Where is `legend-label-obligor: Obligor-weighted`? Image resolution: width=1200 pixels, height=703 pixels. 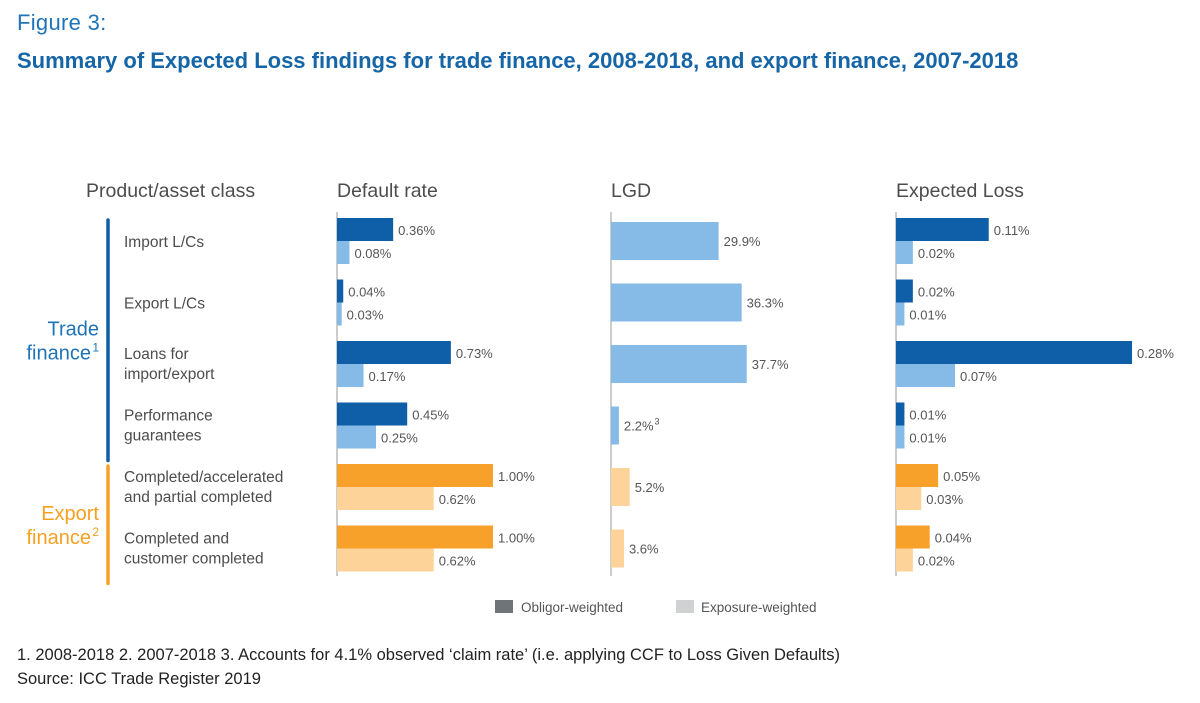 legend-label-obligor: Obligor-weighted is located at coordinates (572, 607).